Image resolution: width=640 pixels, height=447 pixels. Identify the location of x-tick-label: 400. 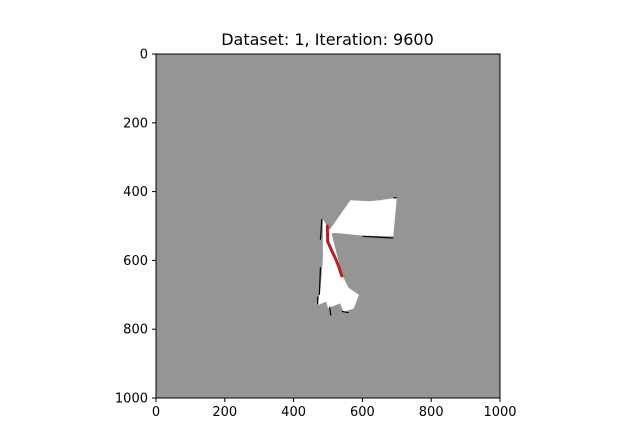
(293, 412).